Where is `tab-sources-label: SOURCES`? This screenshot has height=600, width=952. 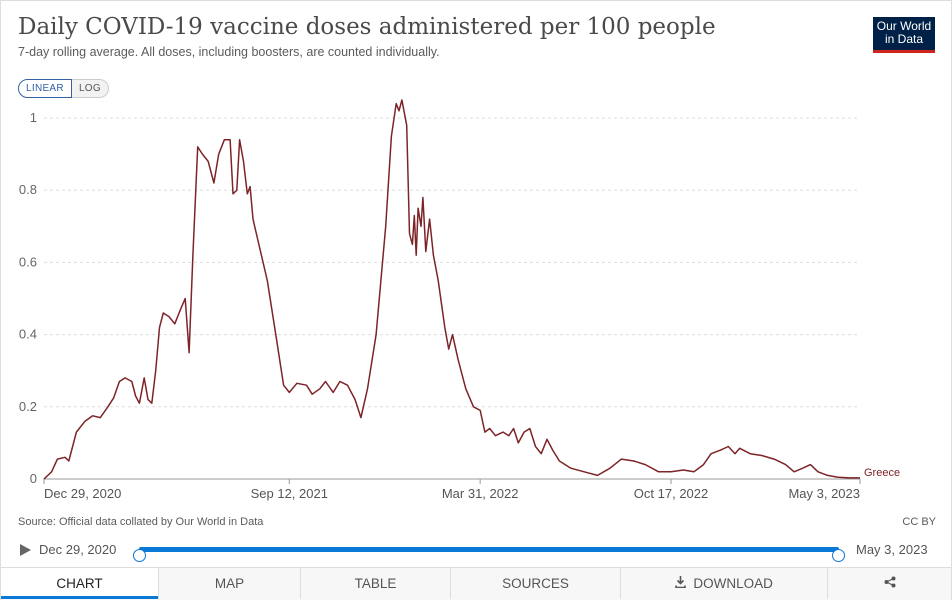
tab-sources-label: SOURCES is located at coordinates (535, 583).